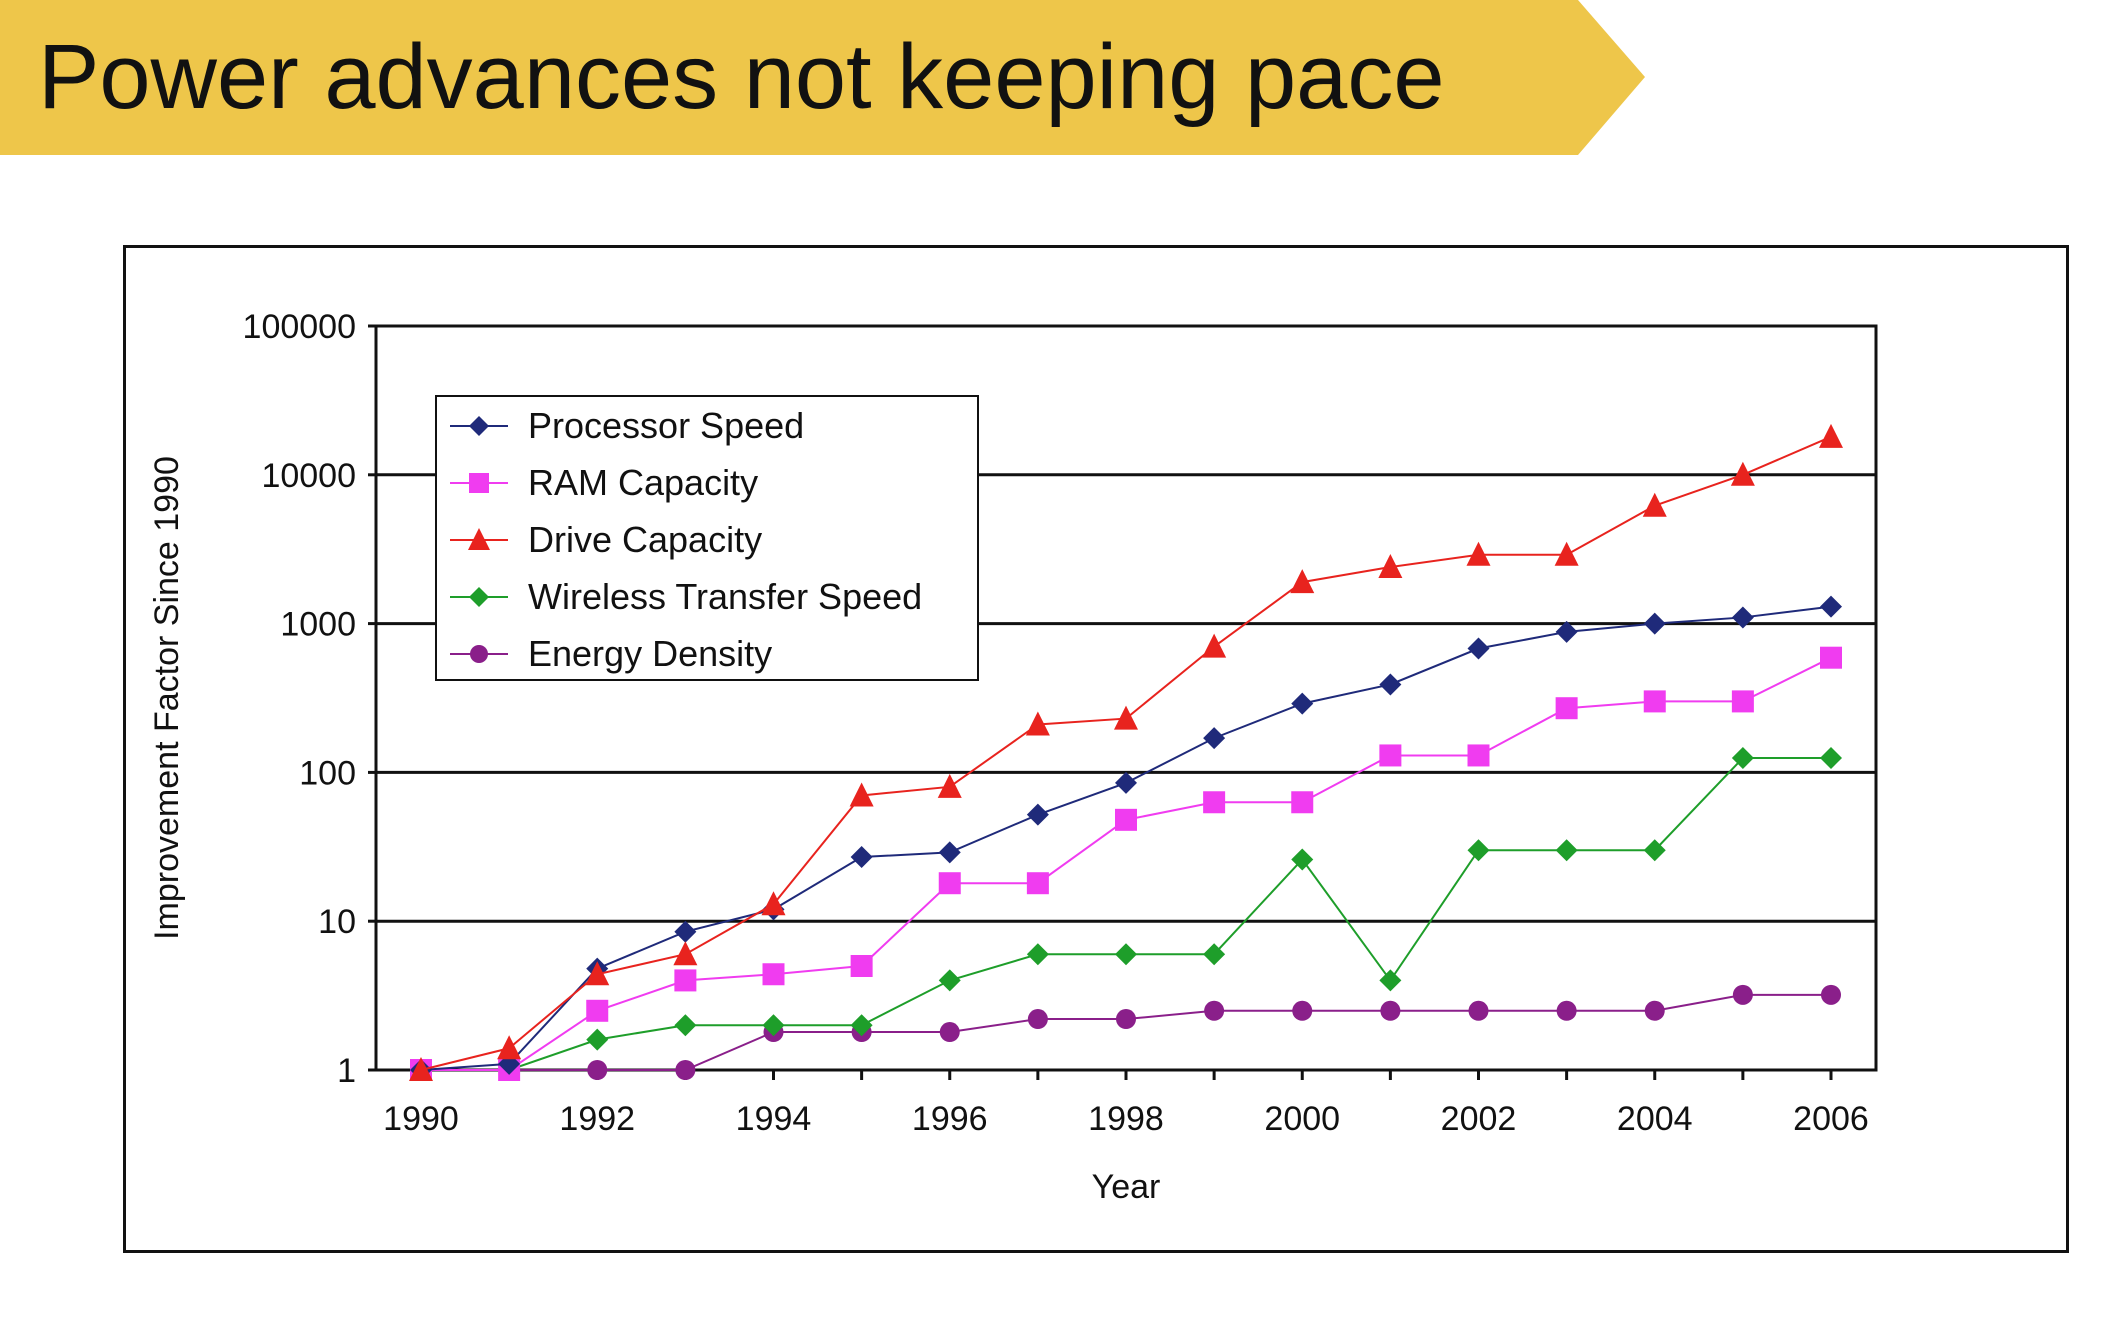  I want to click on x-tick-label: 2002, so click(1479, 1119).